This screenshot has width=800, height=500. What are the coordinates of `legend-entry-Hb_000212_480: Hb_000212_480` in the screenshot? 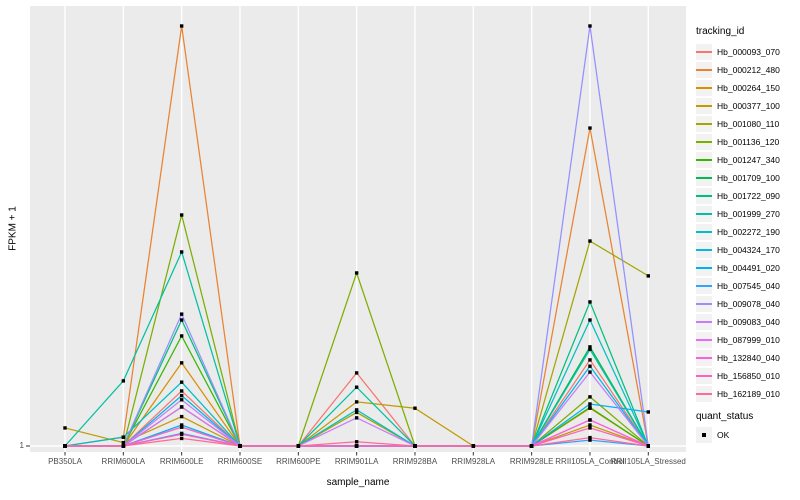 It's located at (748, 70).